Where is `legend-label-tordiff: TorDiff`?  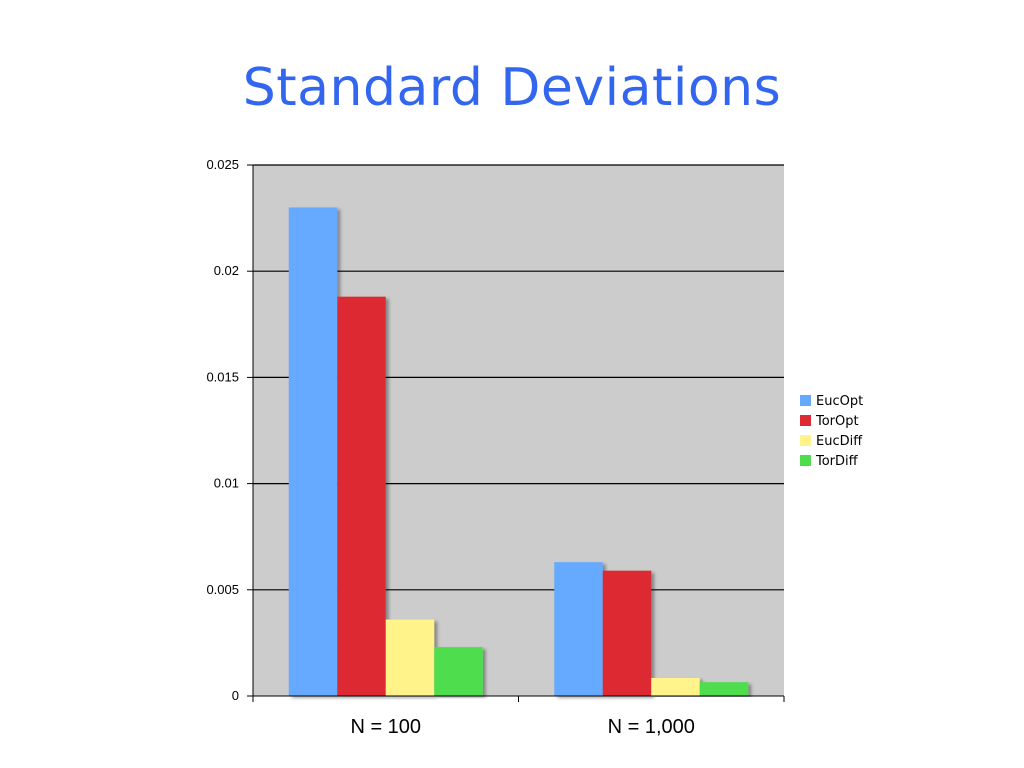
legend-label-tordiff: TorDiff is located at coordinates (837, 461).